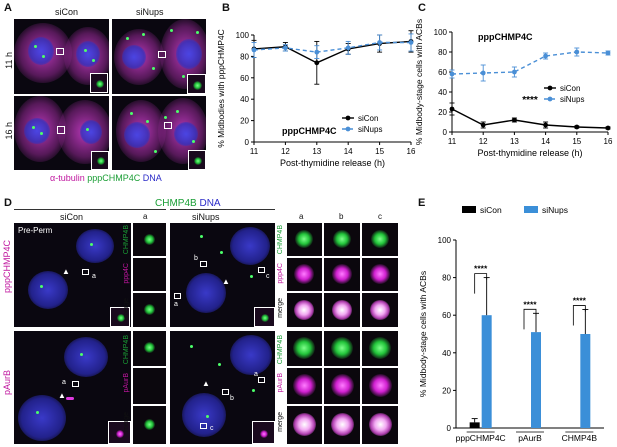 The image size is (617, 447). Describe the element at coordinates (301, 216) in the screenshot. I see `panel-d-zoomcol-right-a: a` at that location.